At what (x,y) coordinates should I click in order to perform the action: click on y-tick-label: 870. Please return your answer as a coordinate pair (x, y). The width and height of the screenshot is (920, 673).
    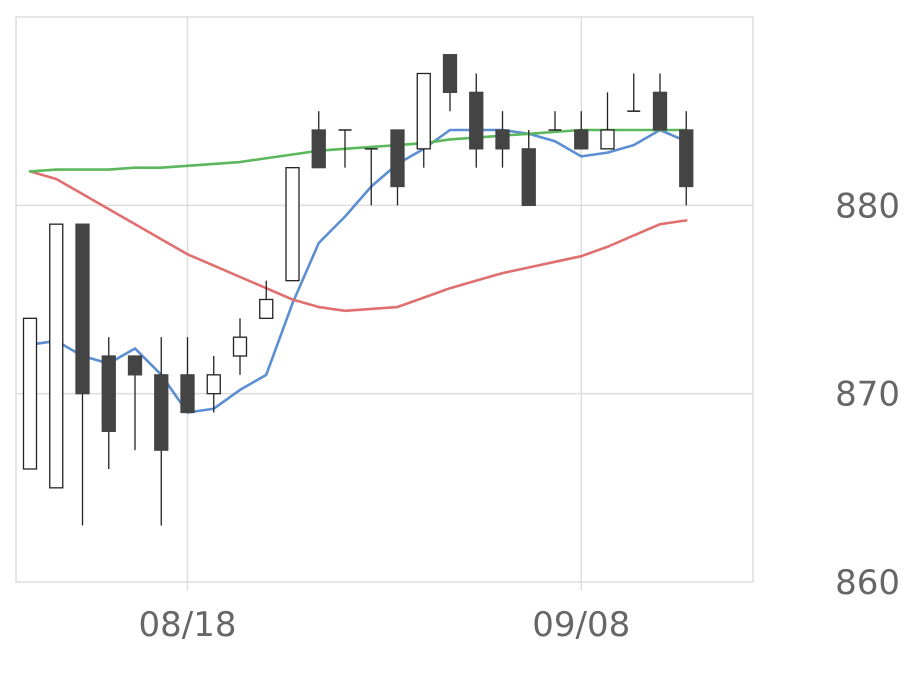
    Looking at the image, I should click on (867, 395).